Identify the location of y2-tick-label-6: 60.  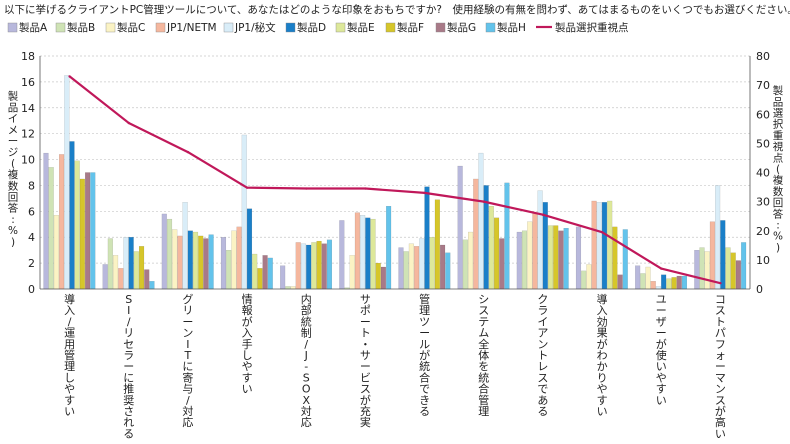
(763, 114).